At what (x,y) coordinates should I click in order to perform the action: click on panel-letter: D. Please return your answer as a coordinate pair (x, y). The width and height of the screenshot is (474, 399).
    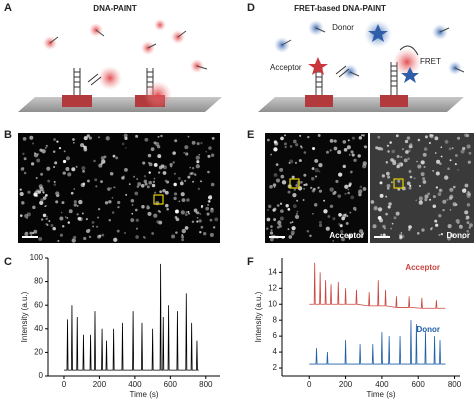
    Looking at the image, I should click on (251, 8).